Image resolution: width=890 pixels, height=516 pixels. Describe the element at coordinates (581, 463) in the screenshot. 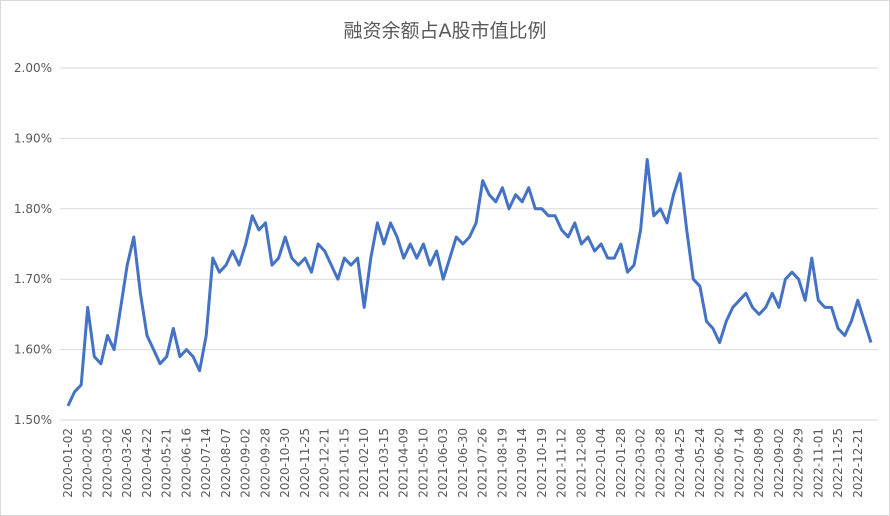

I see `x-tick-label: 2021-12-08` at that location.